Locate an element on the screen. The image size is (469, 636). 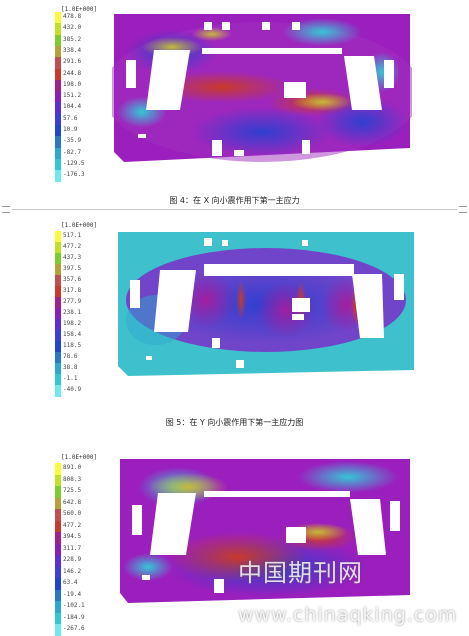
legend-value: 725.5 is located at coordinates (72, 490).